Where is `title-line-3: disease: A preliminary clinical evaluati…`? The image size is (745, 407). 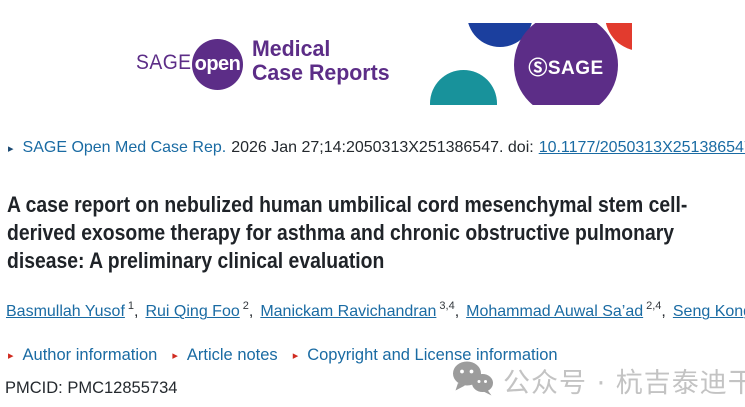 title-line-3: disease: A preliminary clinical evaluati… is located at coordinates (196, 260).